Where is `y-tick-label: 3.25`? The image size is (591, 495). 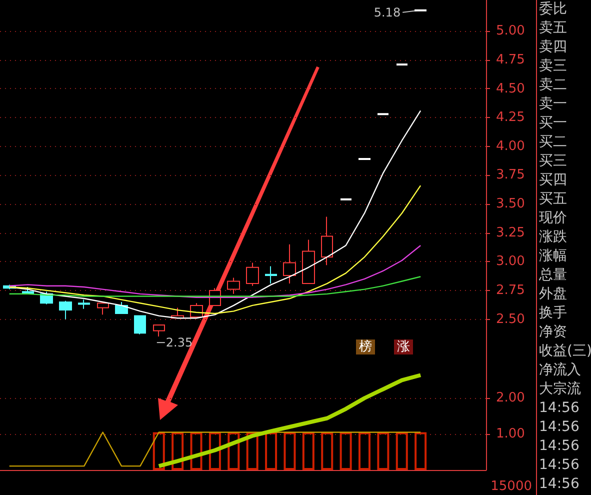
y-tick-label: 3.25 is located at coordinates (510, 232).